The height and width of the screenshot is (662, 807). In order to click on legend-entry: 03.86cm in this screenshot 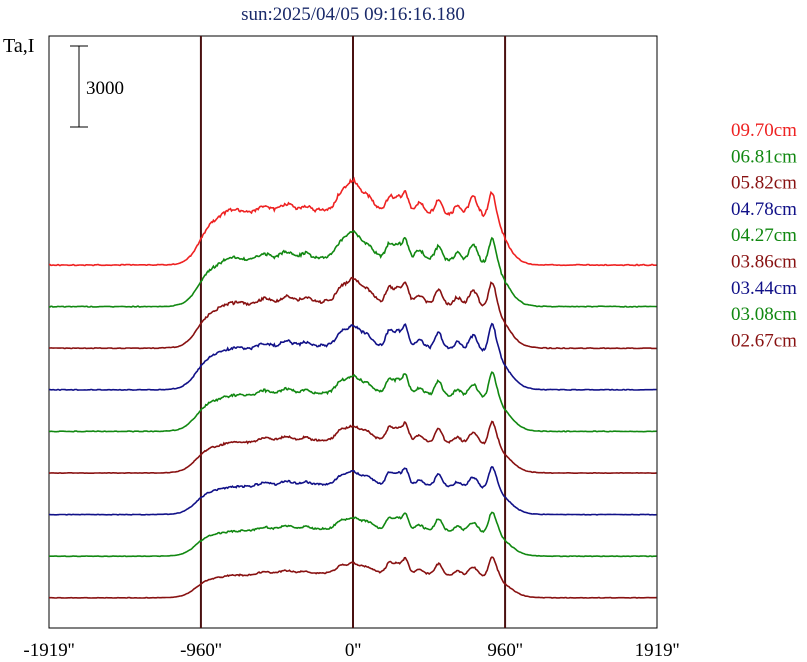, I will do `click(764, 262)`.